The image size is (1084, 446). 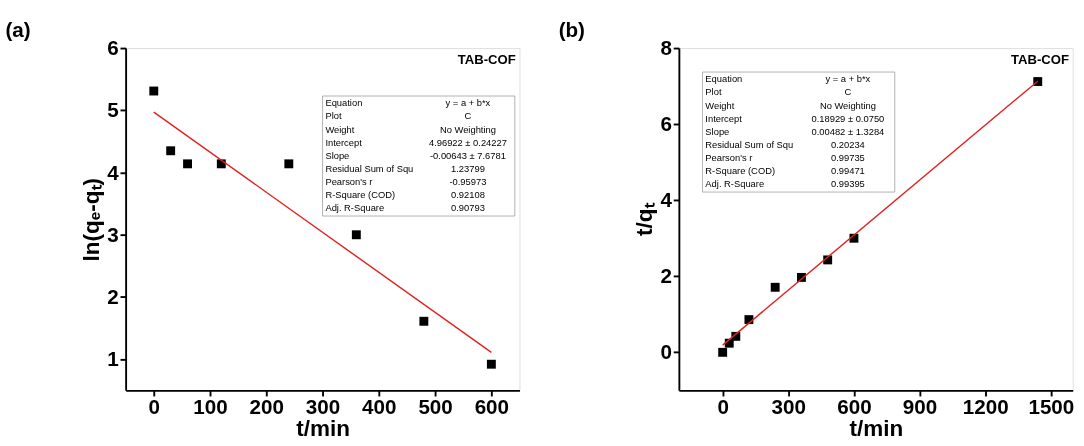 I want to click on chart-title: (a), so click(x=18, y=29).